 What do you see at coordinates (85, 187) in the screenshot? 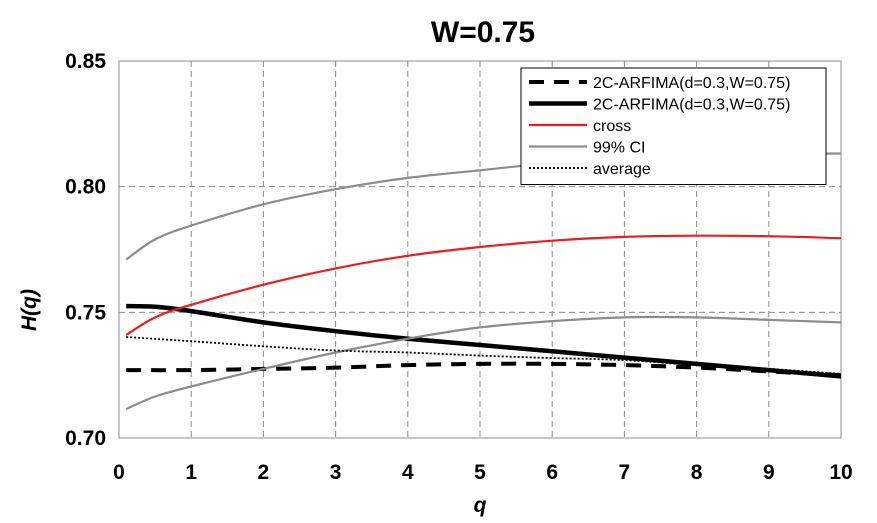
I see `y-tick-label: 0.80` at bounding box center [85, 187].